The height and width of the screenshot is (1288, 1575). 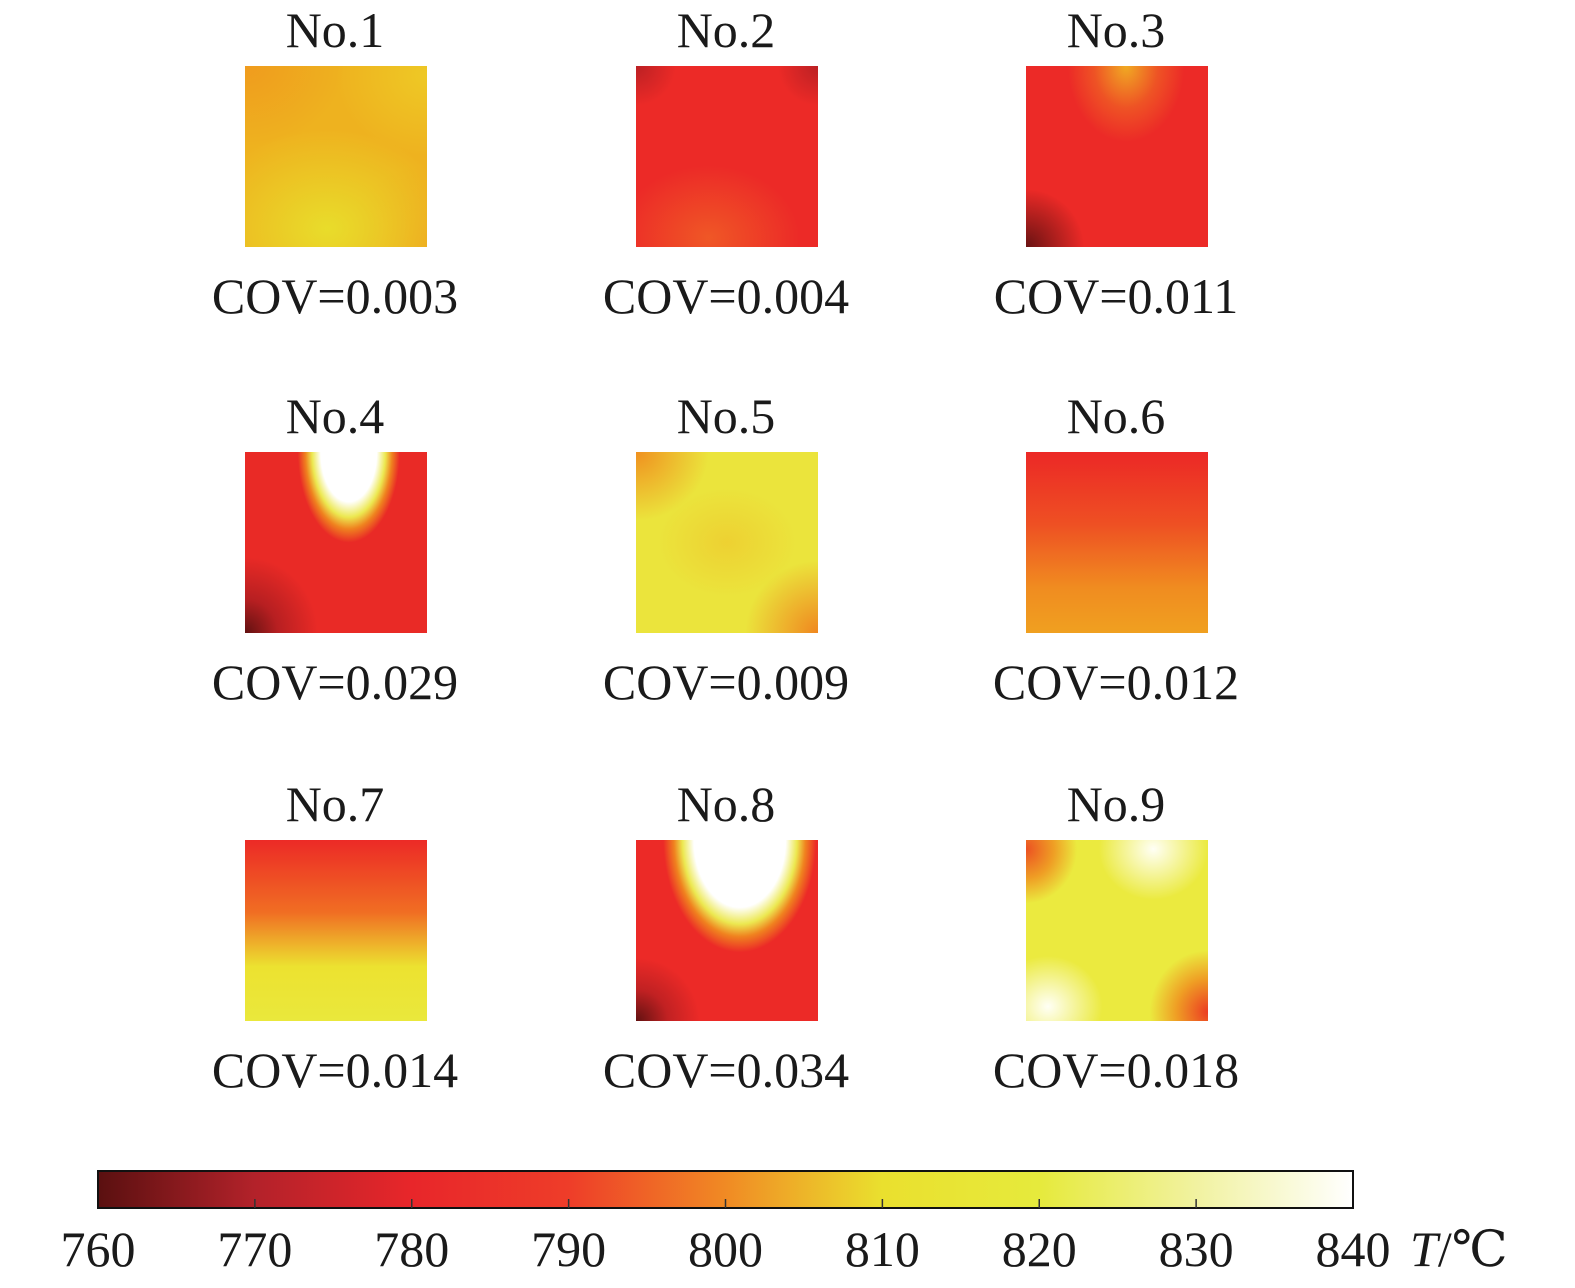 What do you see at coordinates (725, 1189) in the screenshot?
I see `colorbar-gradient` at bounding box center [725, 1189].